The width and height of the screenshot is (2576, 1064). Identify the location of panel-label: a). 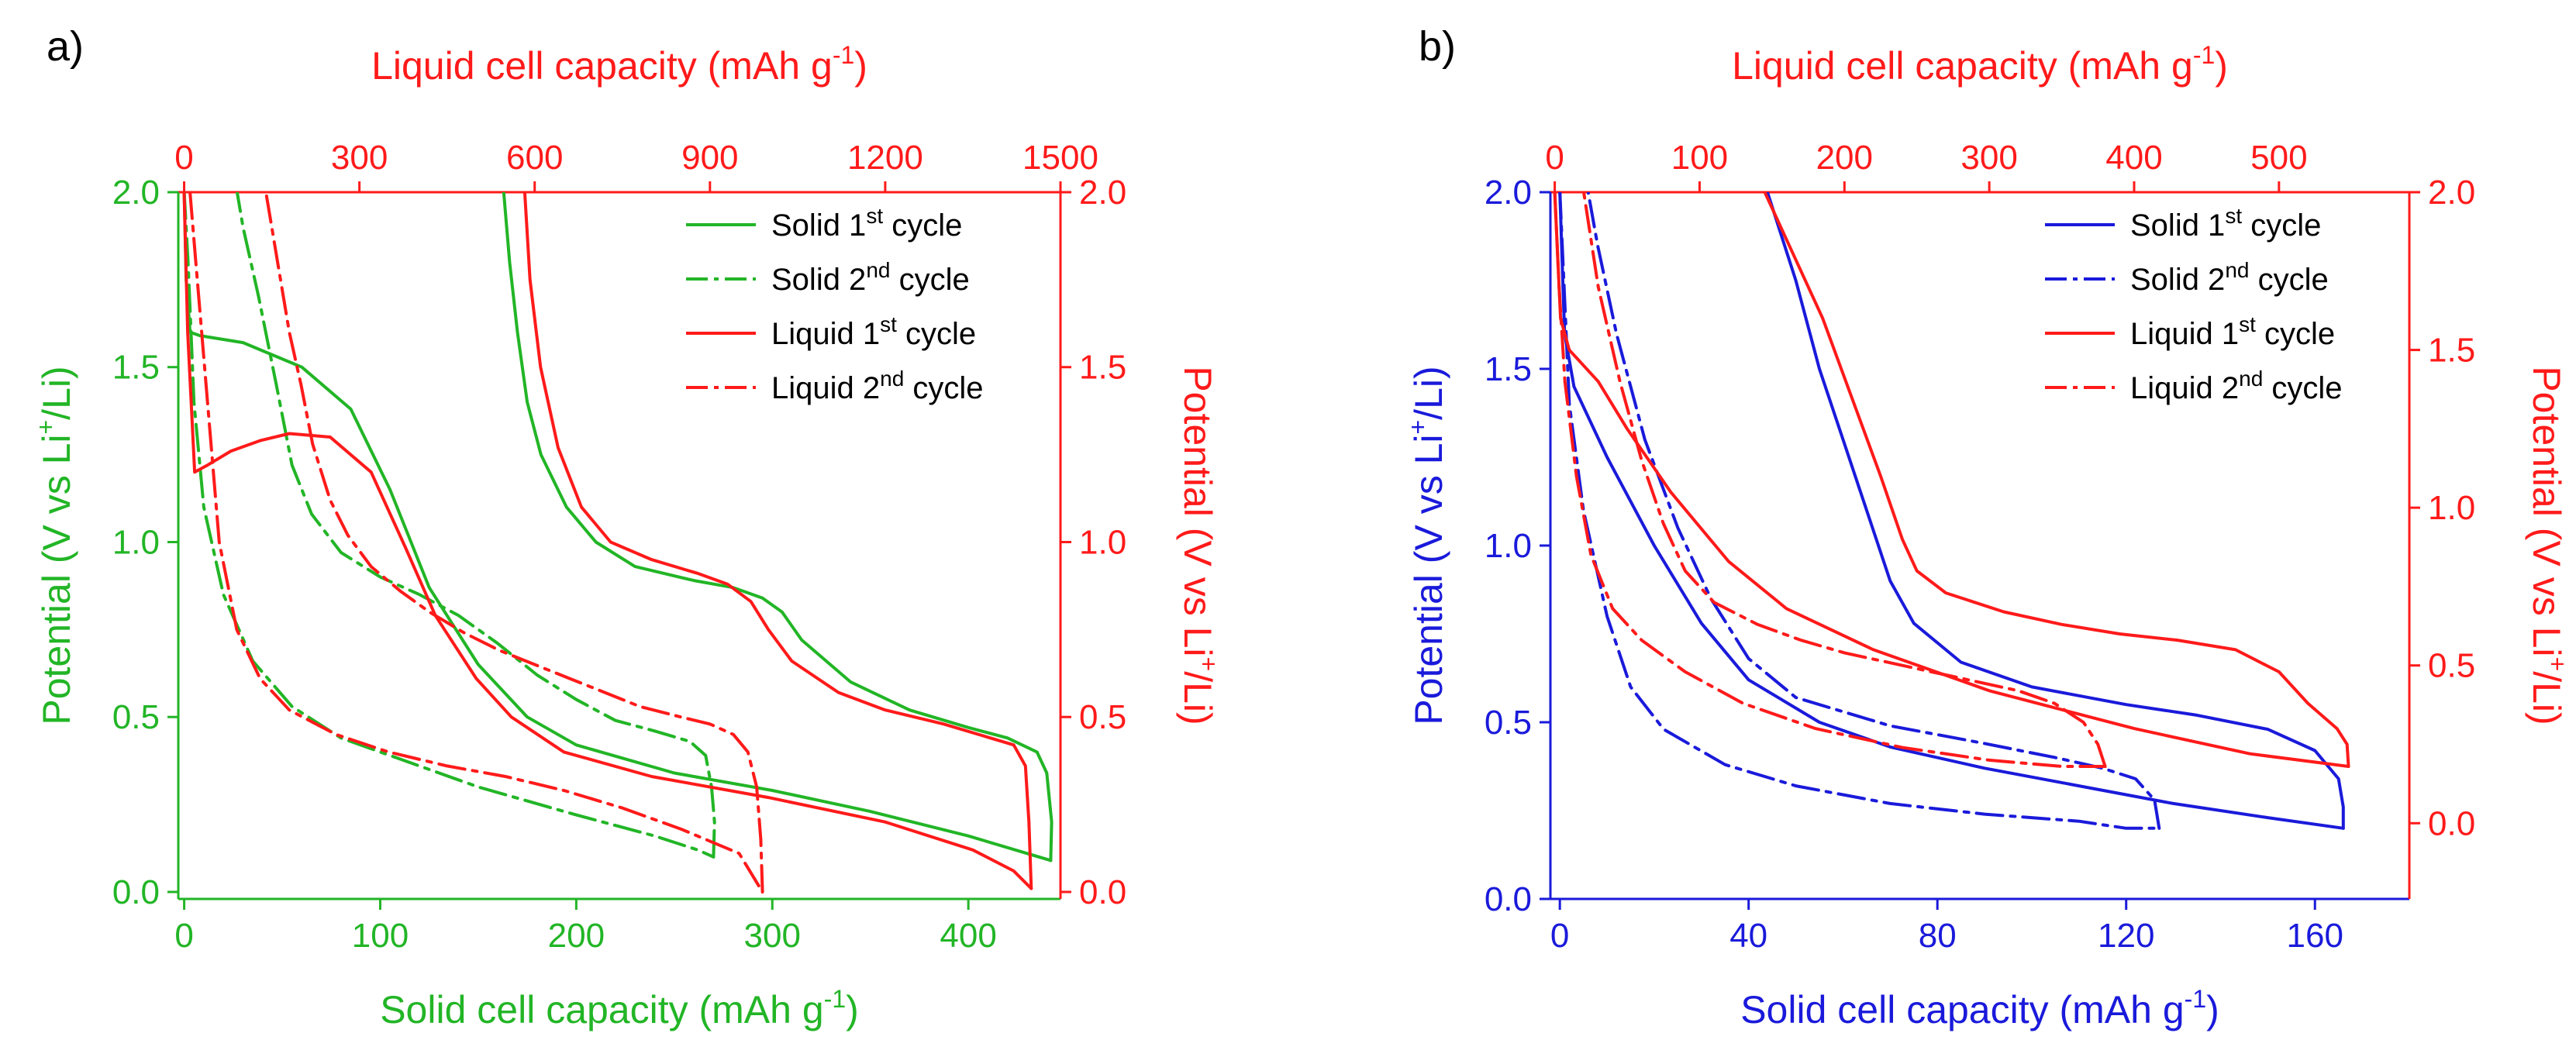
(65, 47).